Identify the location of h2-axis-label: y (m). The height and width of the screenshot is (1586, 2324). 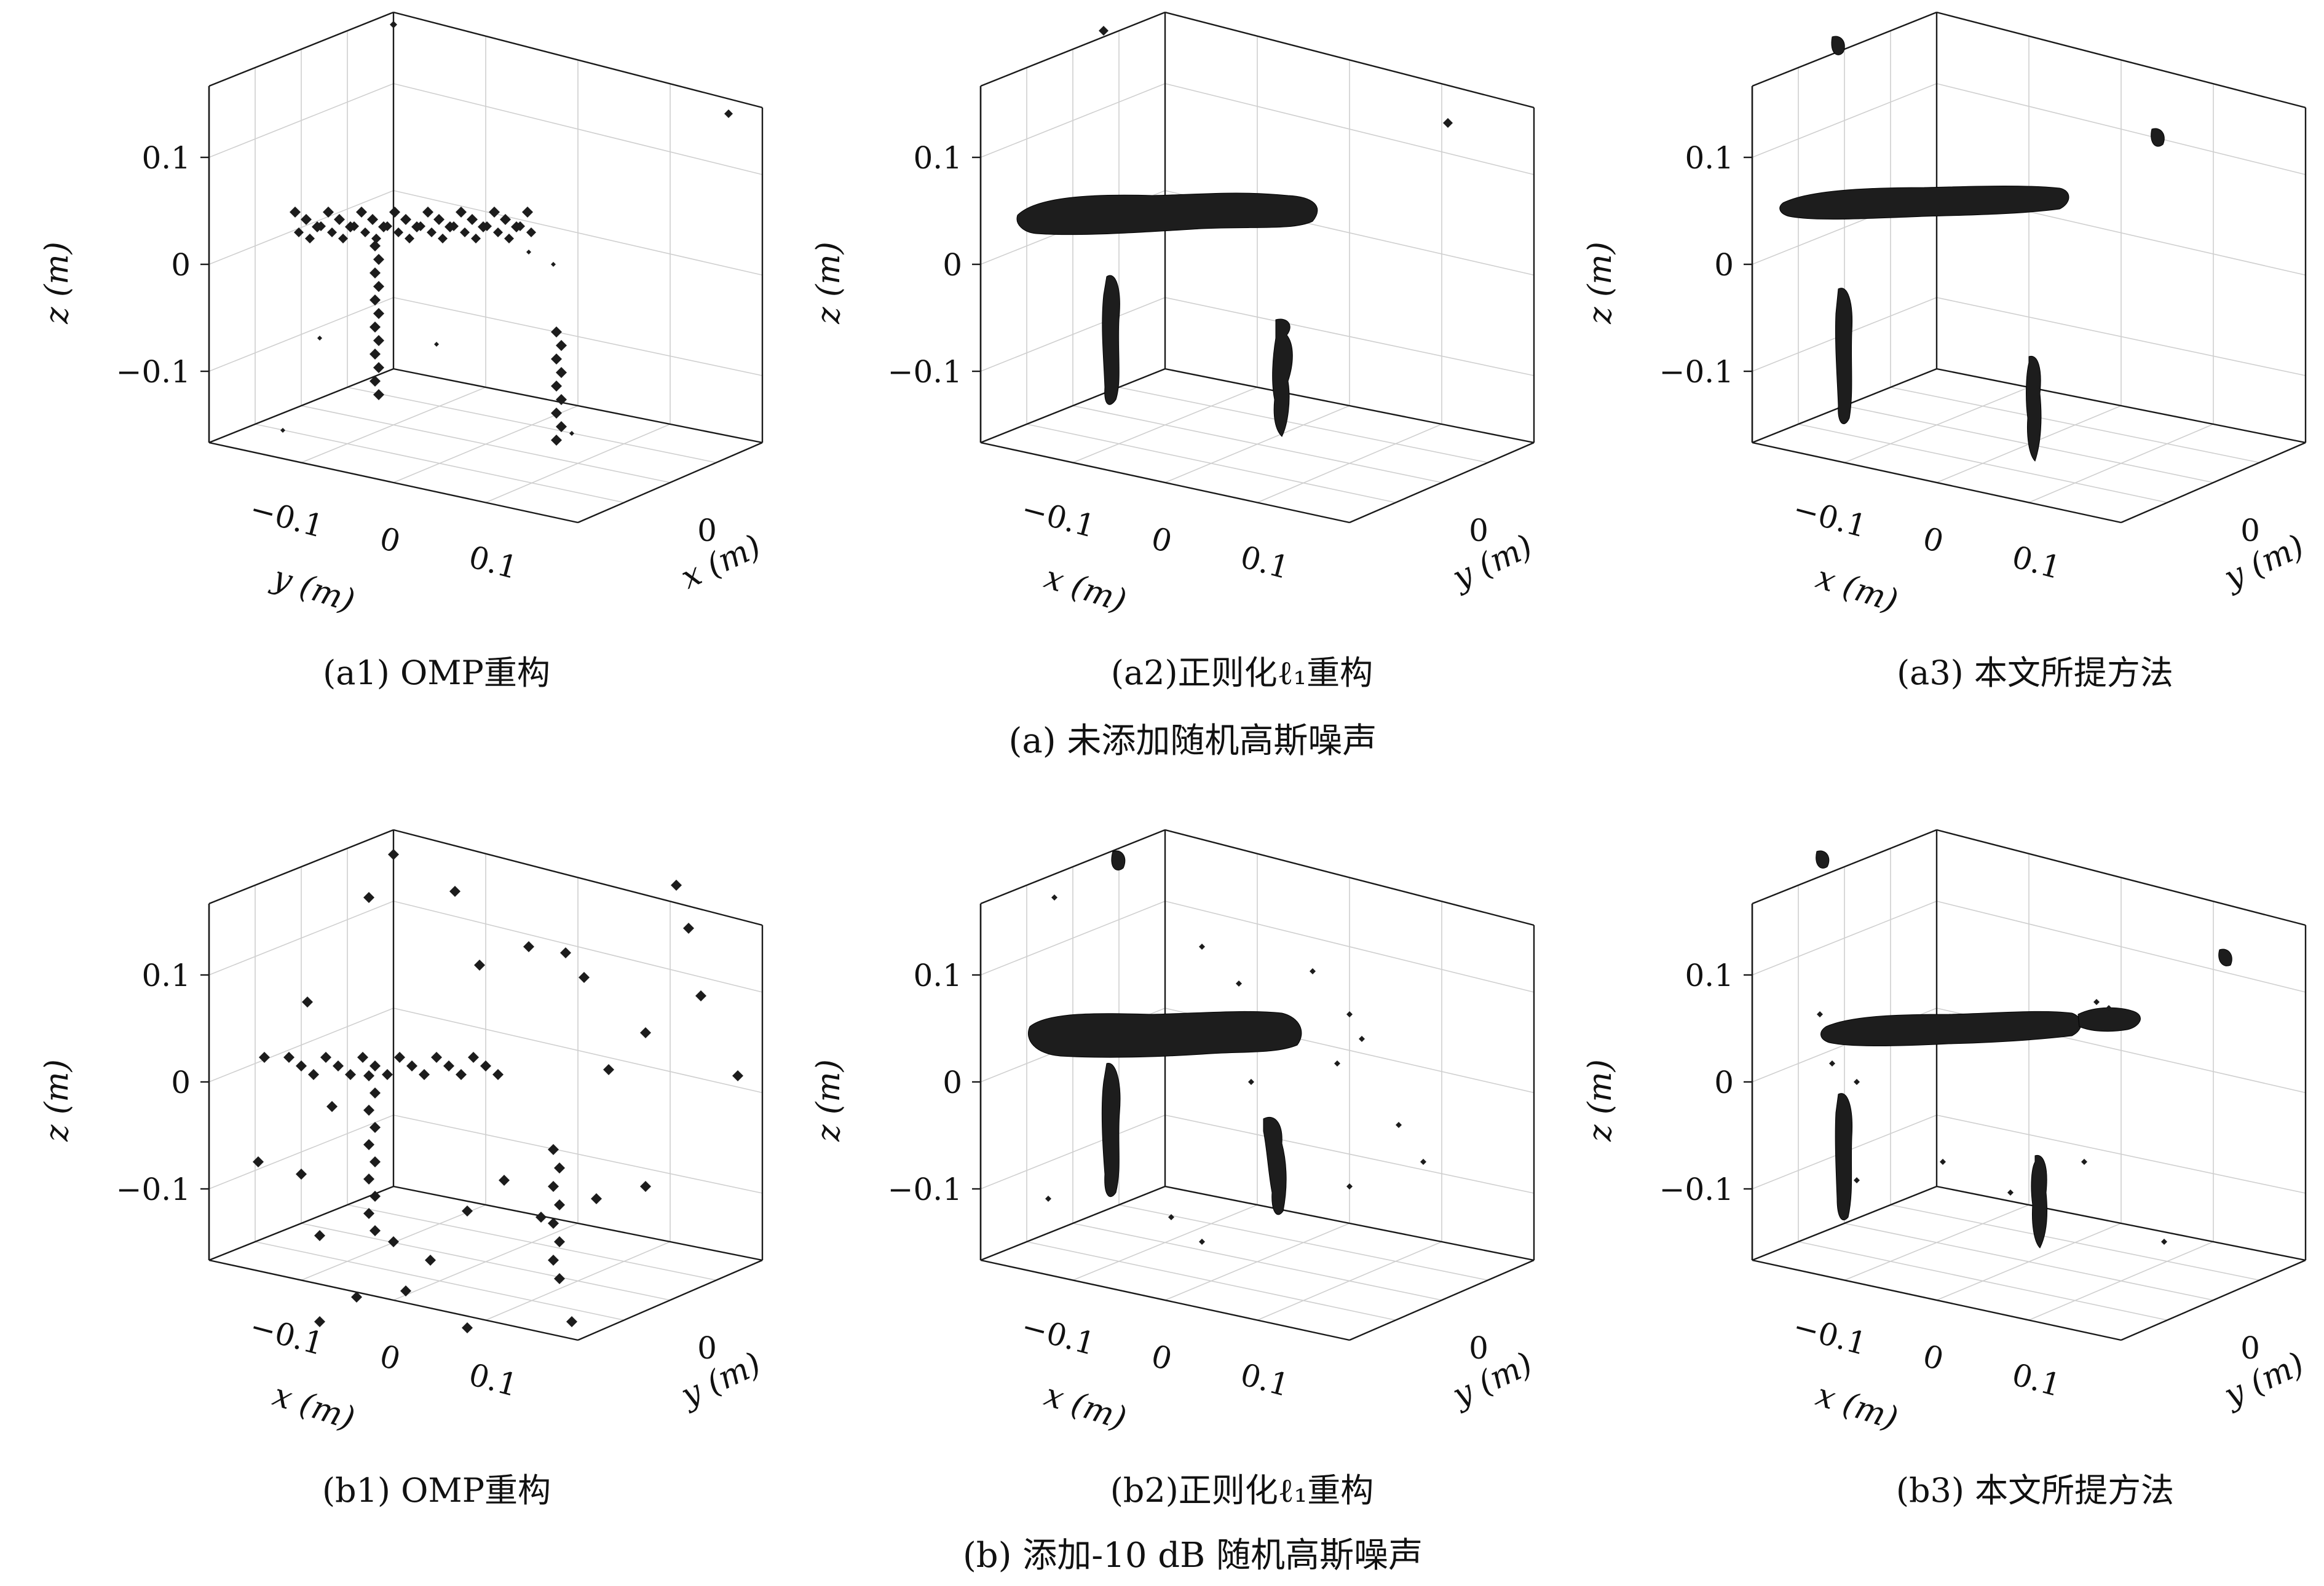
(720, 1380).